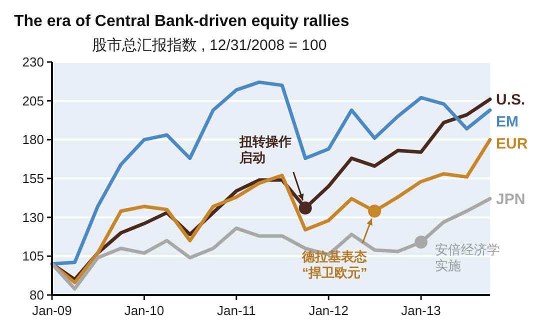 This screenshot has width=550, height=328. I want to click on annotation: 扭转操作启动, so click(265, 150).